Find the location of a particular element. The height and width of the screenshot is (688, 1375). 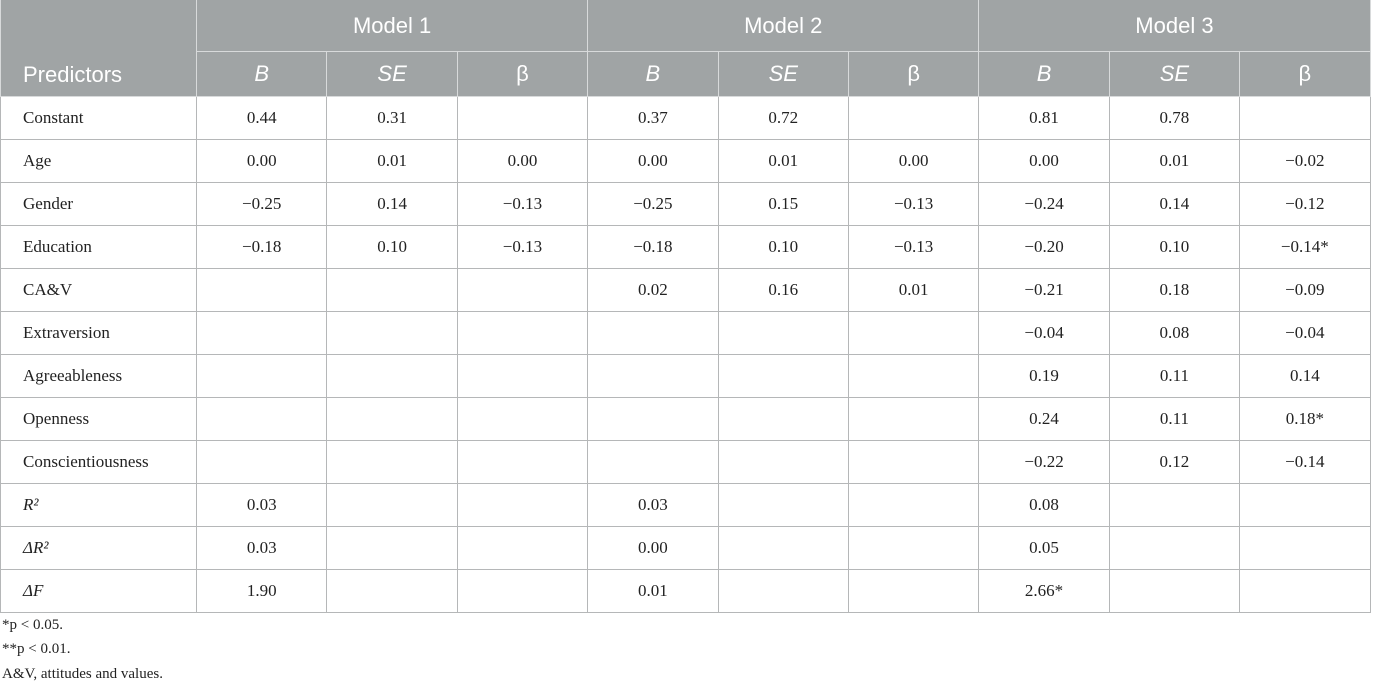

predictor-label: Extraversion is located at coordinates (98, 333).